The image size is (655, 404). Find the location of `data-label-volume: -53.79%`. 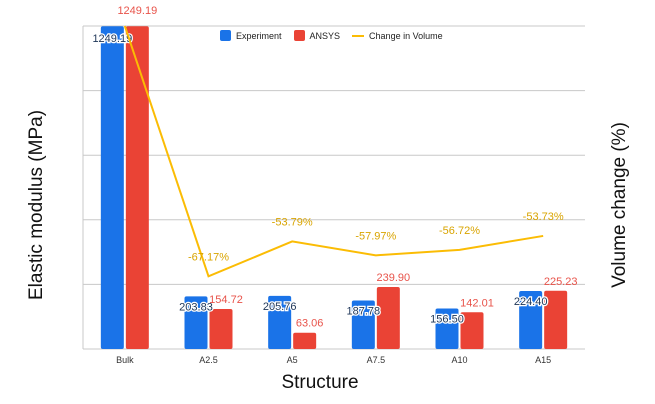

data-label-volume: -53.79% is located at coordinates (292, 222).